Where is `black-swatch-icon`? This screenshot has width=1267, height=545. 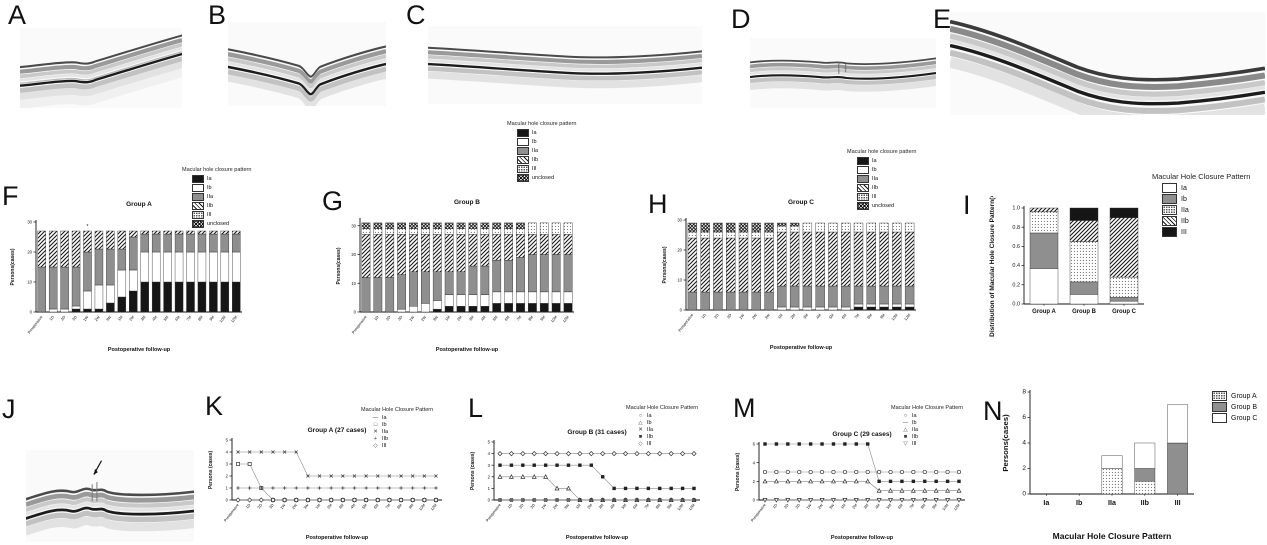
black-swatch-icon is located at coordinates (863, 161).